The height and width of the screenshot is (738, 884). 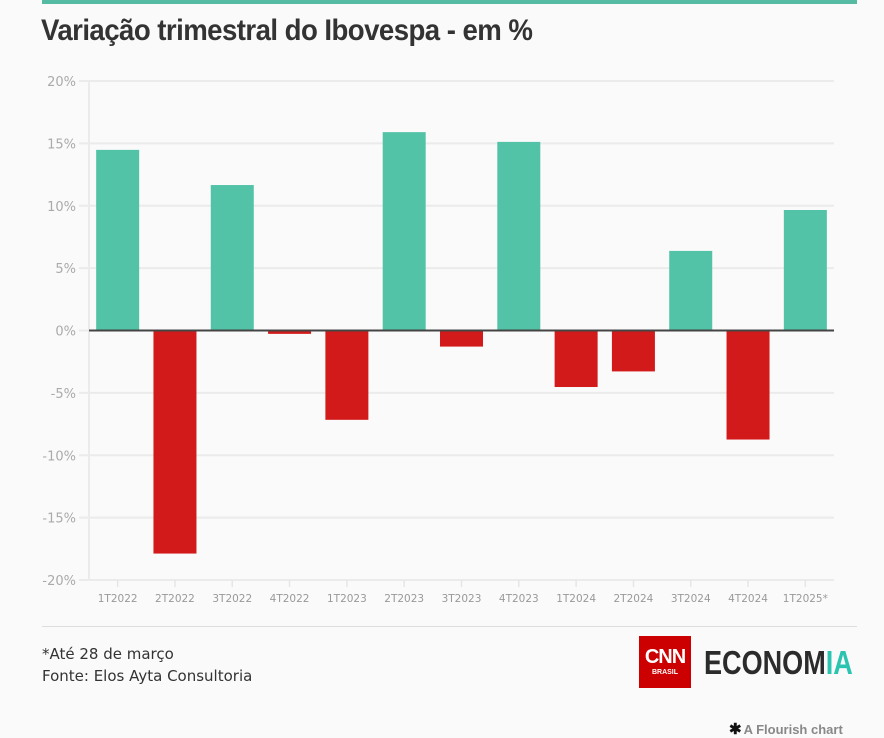 I want to click on footnote: *Até 28 de março, so click(x=108, y=654).